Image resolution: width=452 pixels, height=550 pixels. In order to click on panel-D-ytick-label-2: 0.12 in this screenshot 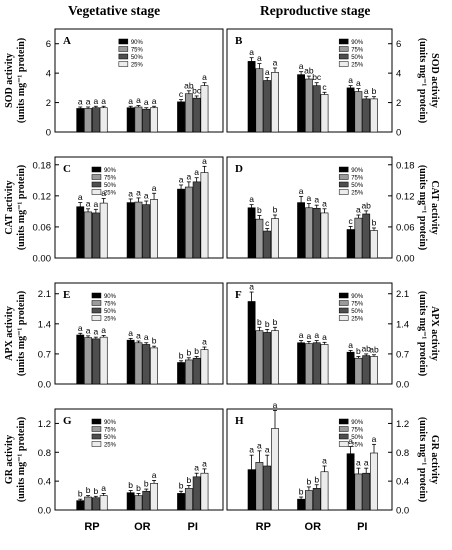, I will do `click(405, 196)`.